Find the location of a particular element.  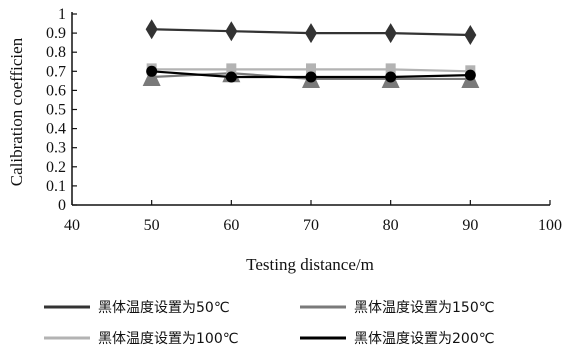

legend-label: 黑体温度设置为50℃ is located at coordinates (164, 308).